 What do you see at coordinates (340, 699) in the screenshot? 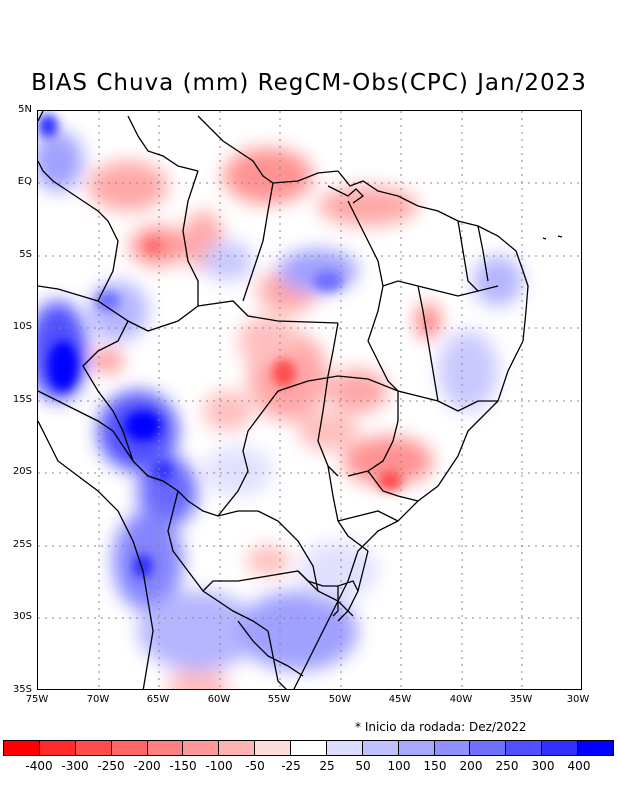
I see `lon-label: 50W` at bounding box center [340, 699].